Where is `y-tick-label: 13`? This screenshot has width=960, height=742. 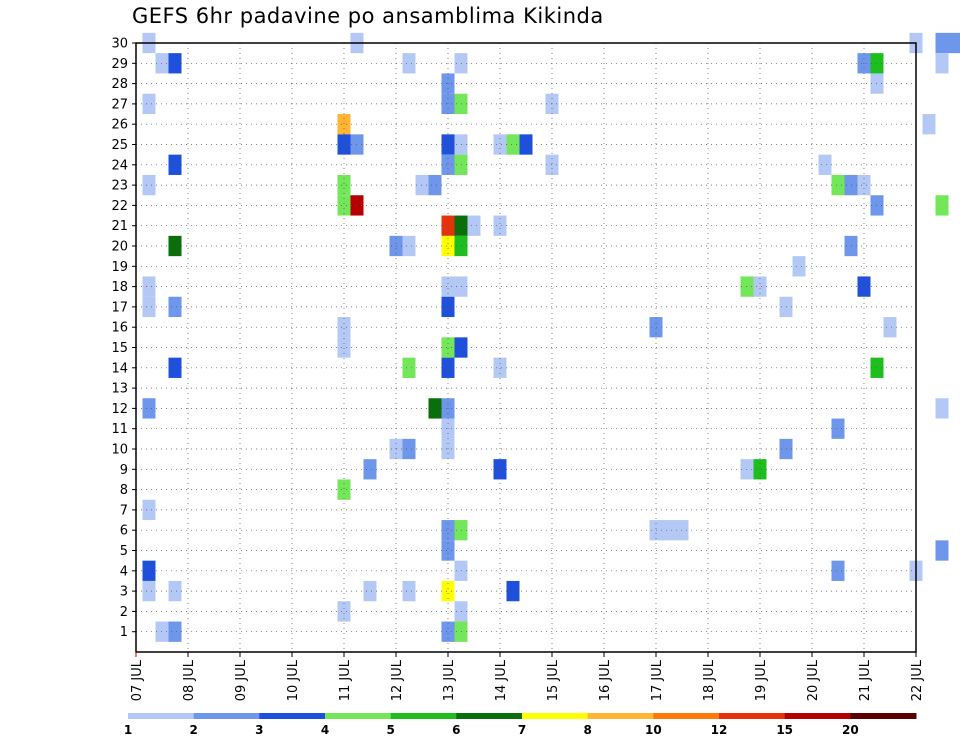 y-tick-label: 13 is located at coordinates (119, 389).